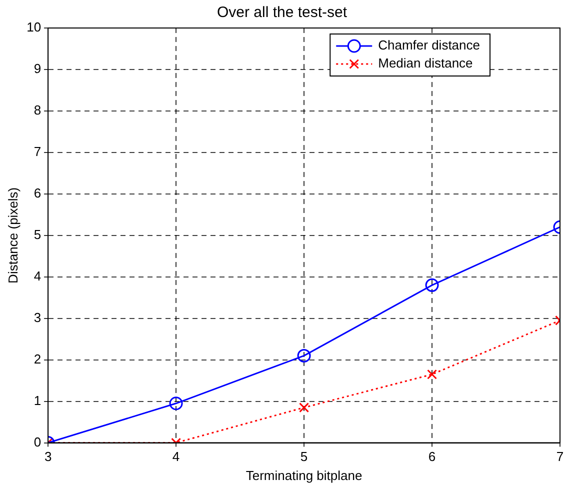  I want to click on y-tick-label: 8, so click(38, 110).